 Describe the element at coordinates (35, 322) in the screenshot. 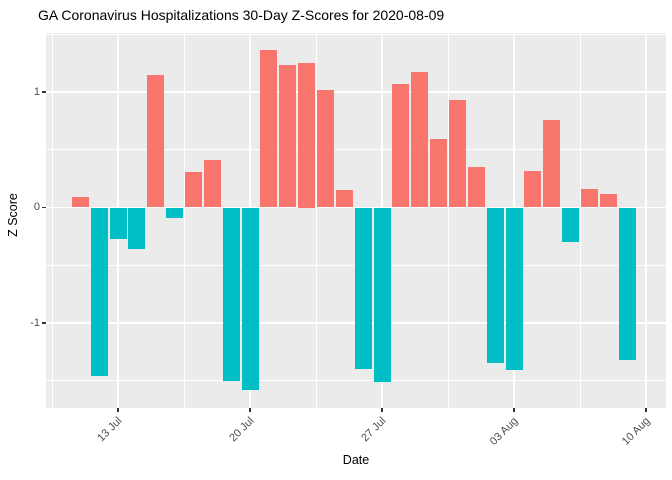

I see `y-tick-label: -1` at that location.